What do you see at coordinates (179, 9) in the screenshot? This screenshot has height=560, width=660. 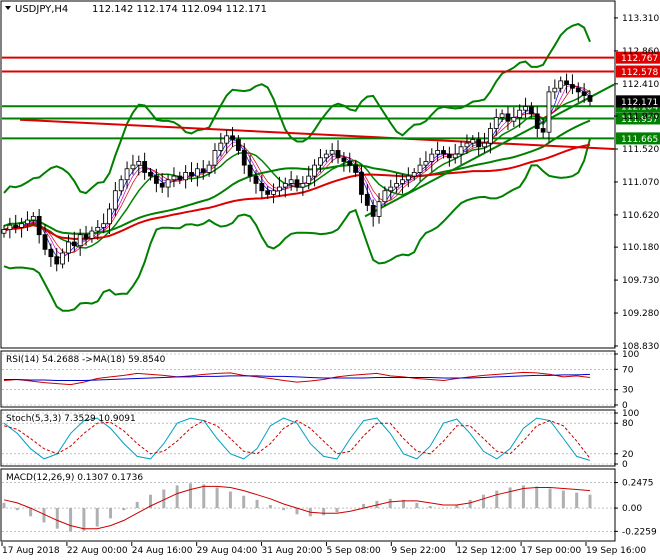 I see `ohlc-label: 112.142 112.174 112.094 112.171` at bounding box center [179, 9].